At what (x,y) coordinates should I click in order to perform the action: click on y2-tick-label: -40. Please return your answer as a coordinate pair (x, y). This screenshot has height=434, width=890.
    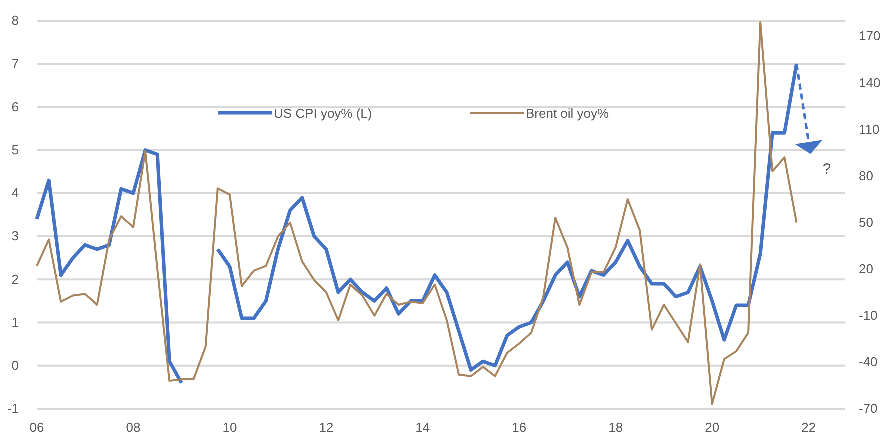
    Looking at the image, I should click on (868, 362).